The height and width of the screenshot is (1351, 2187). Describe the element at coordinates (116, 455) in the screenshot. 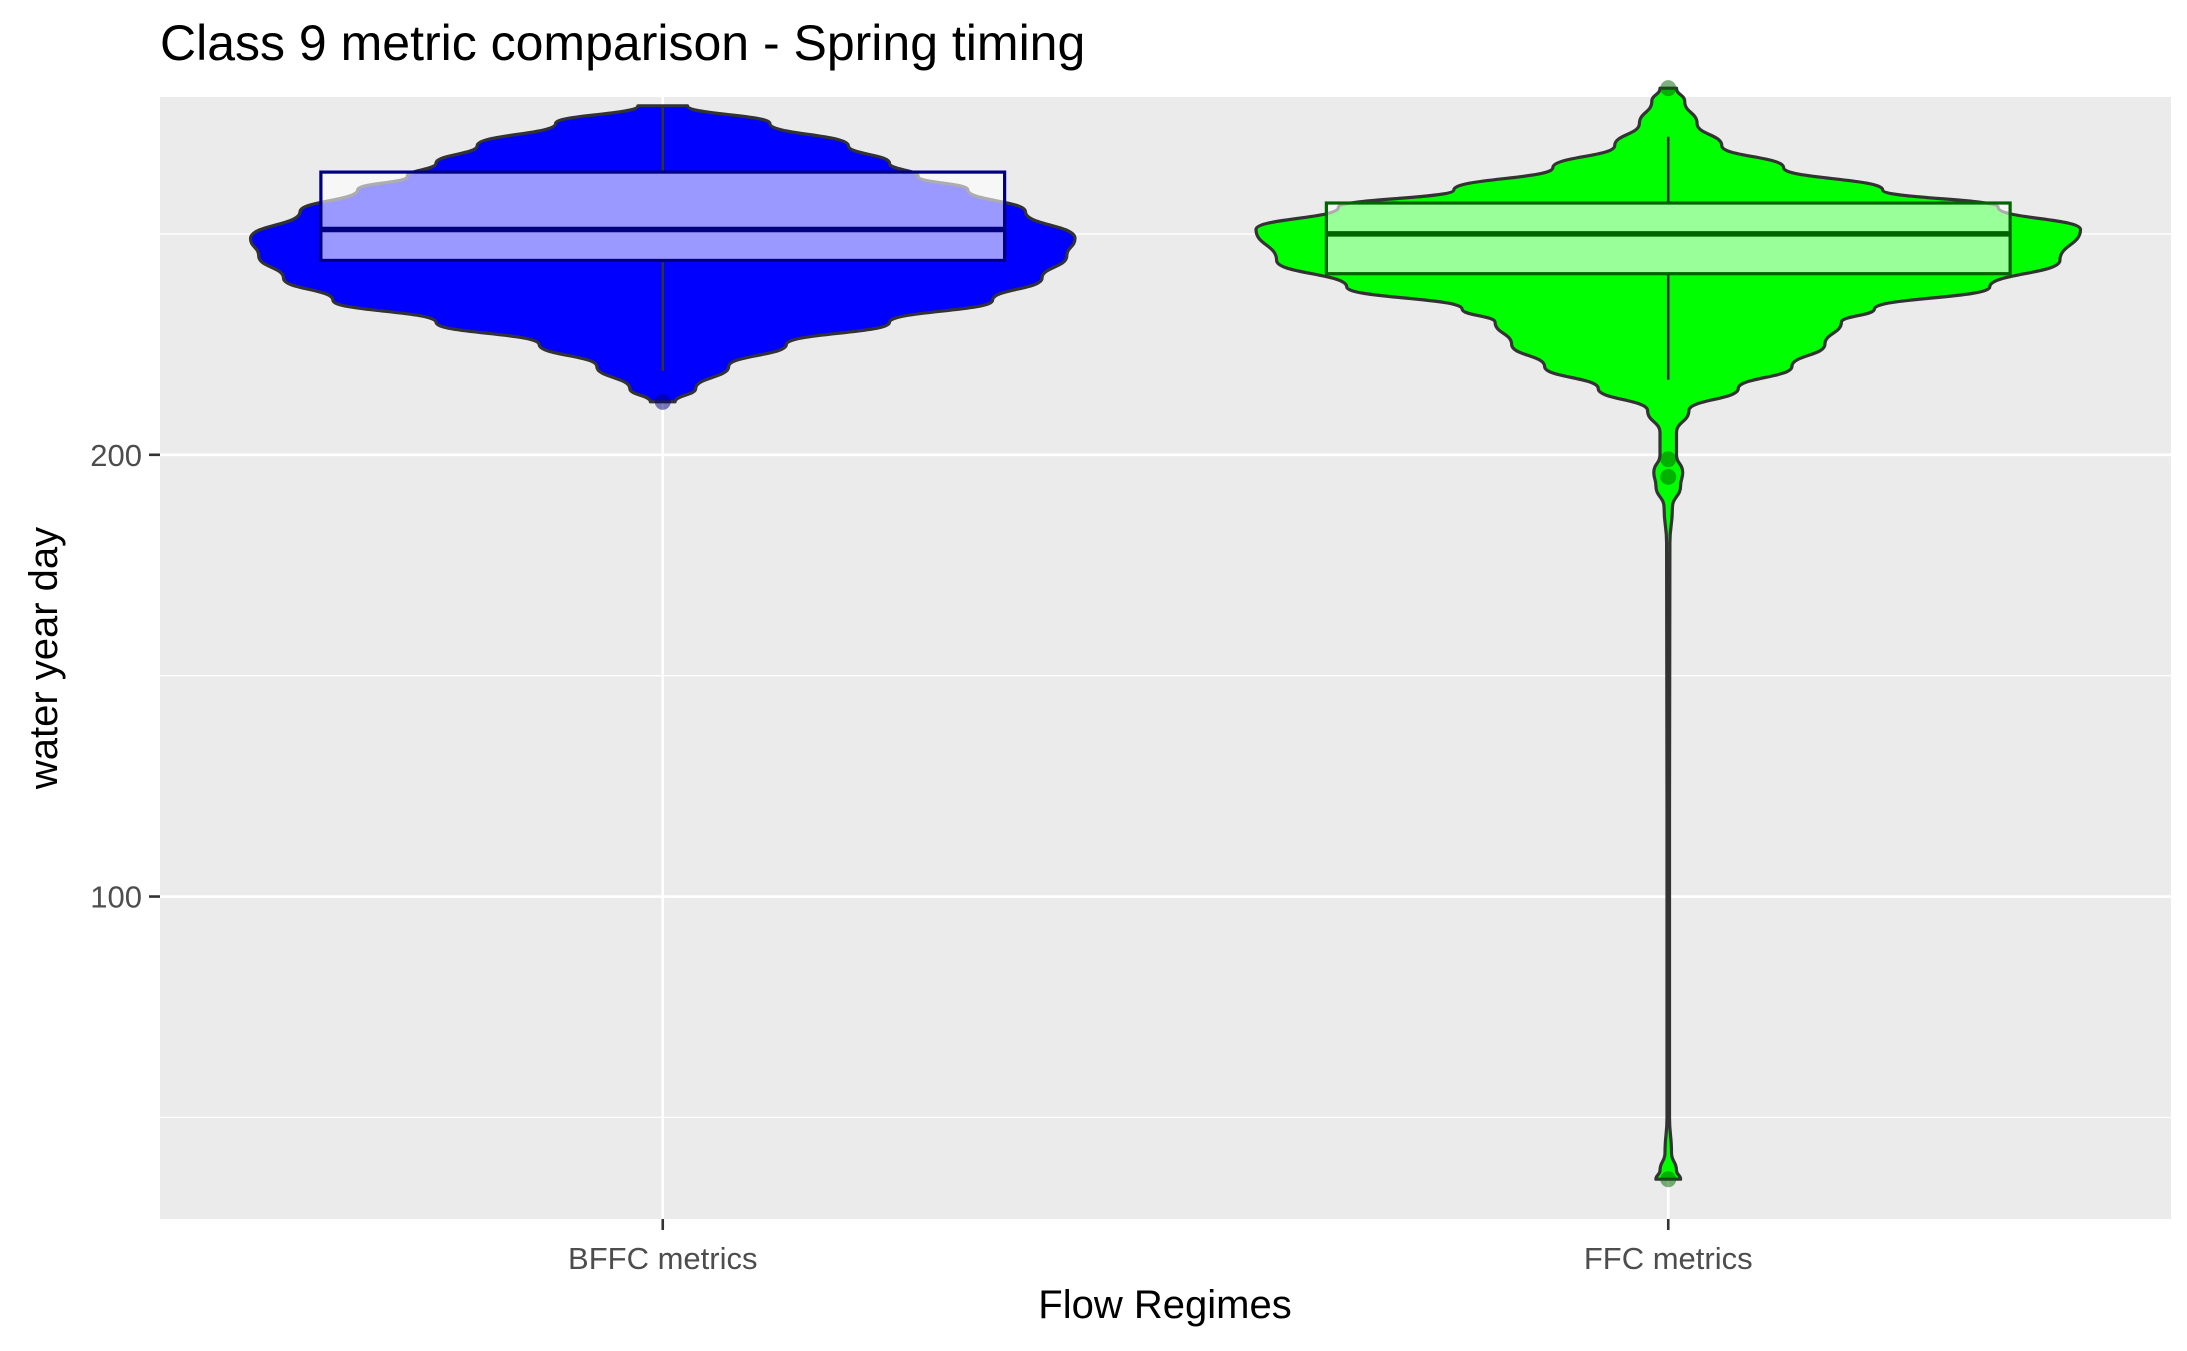

I see `y-tick-label: 200` at that location.